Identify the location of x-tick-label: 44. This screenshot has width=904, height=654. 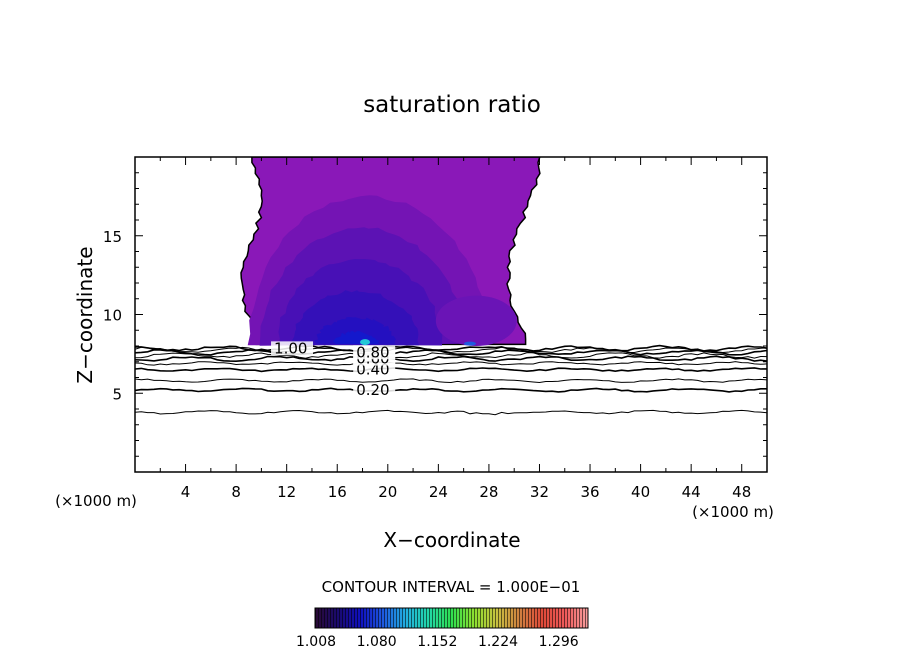
(691, 492).